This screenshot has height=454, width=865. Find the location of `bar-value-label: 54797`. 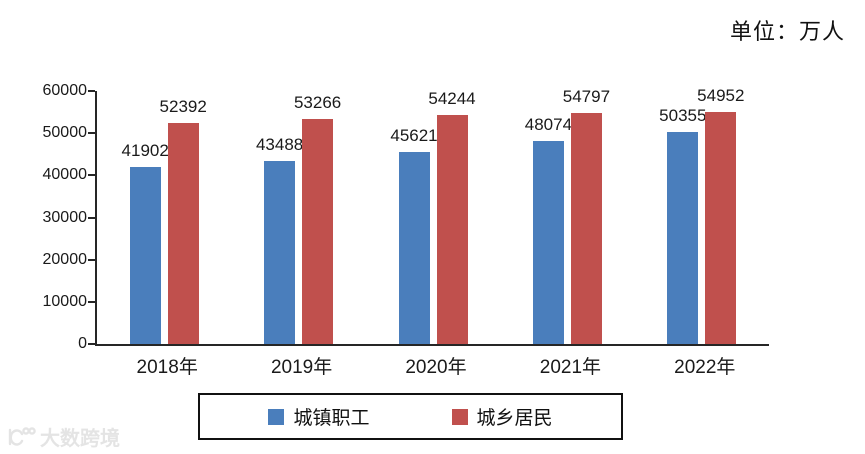

bar-value-label: 54797 is located at coordinates (586, 96).